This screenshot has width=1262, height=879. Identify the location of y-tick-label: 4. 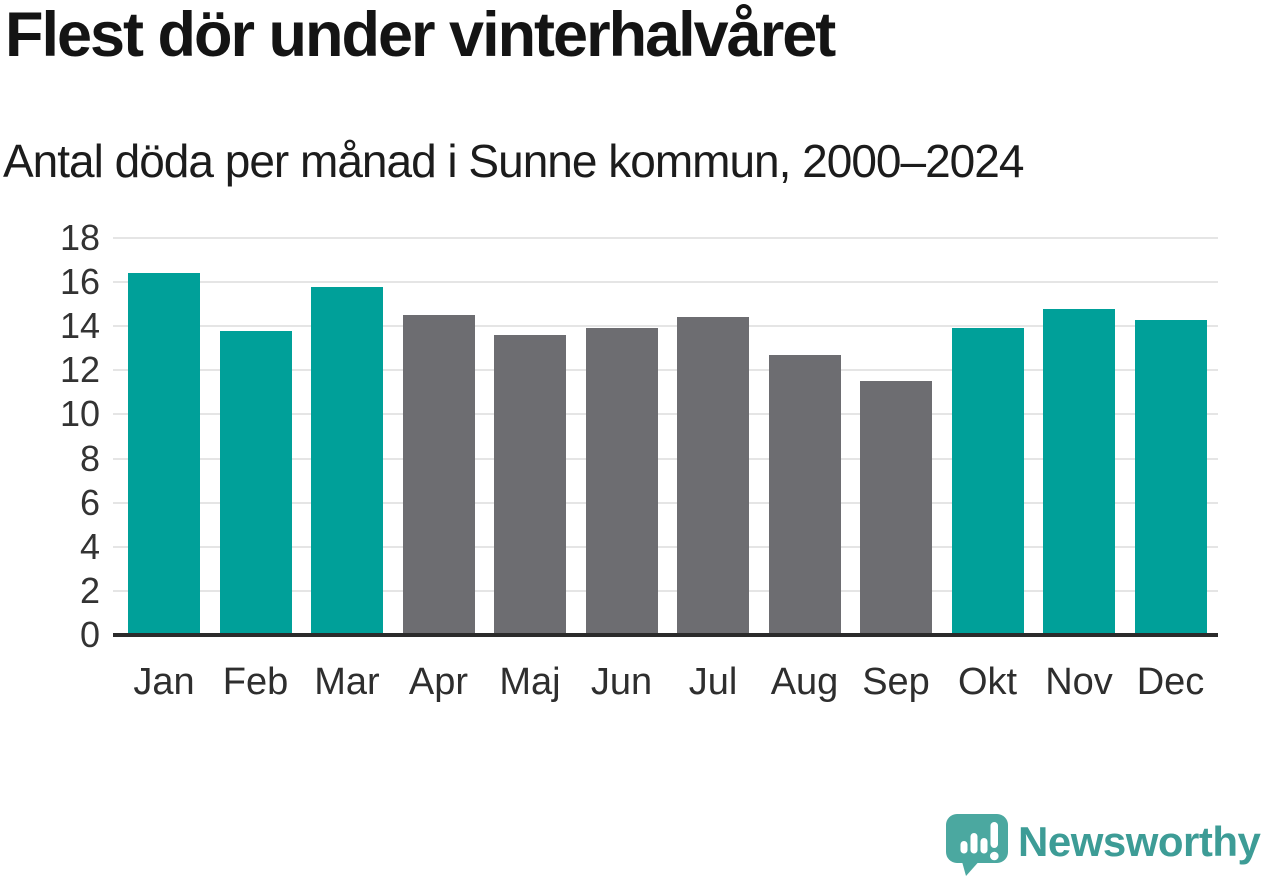
(89, 546).